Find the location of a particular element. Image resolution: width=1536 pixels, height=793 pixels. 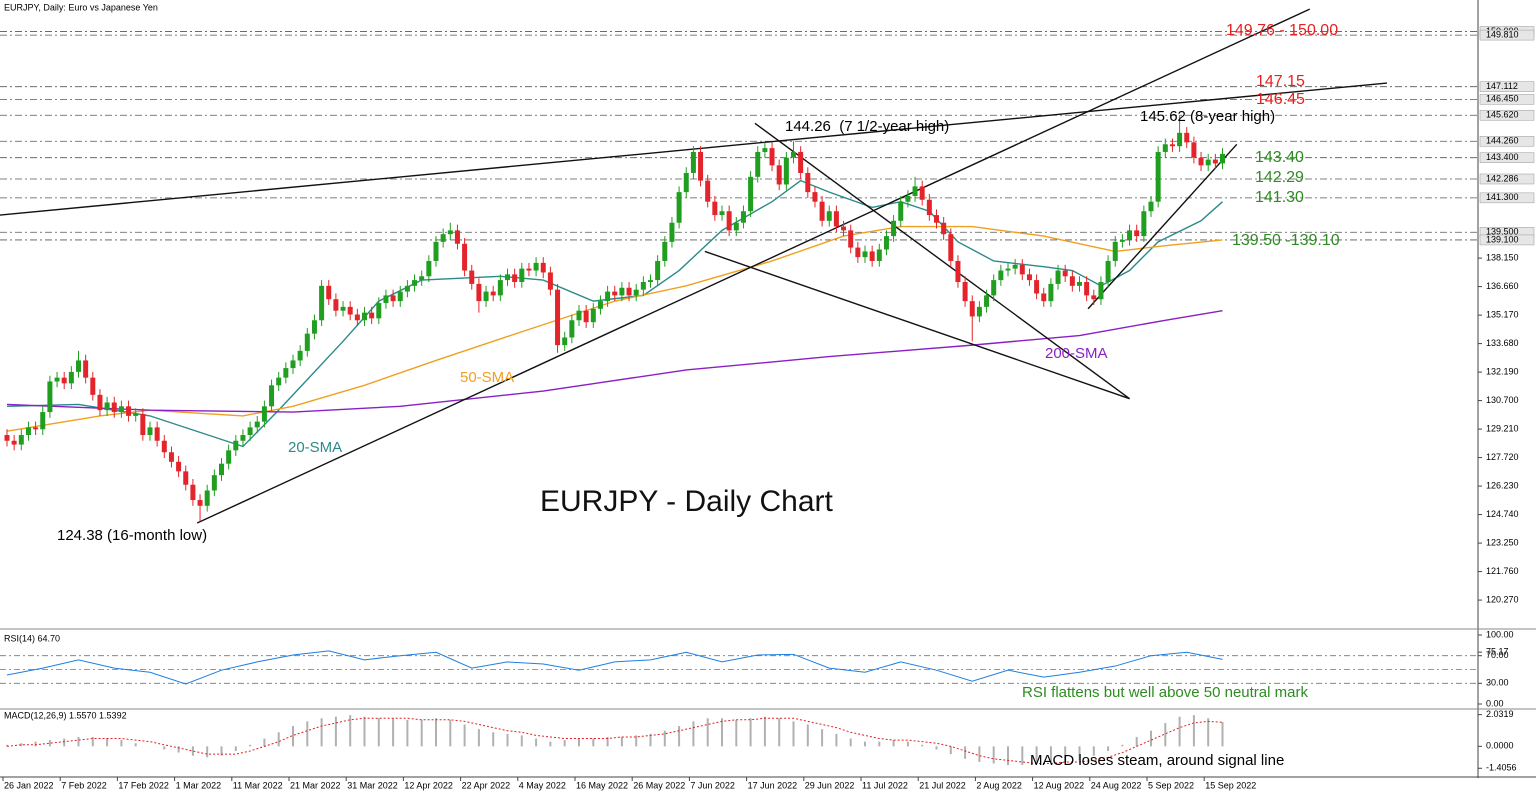

level-label: 147.112 is located at coordinates (1502, 86).